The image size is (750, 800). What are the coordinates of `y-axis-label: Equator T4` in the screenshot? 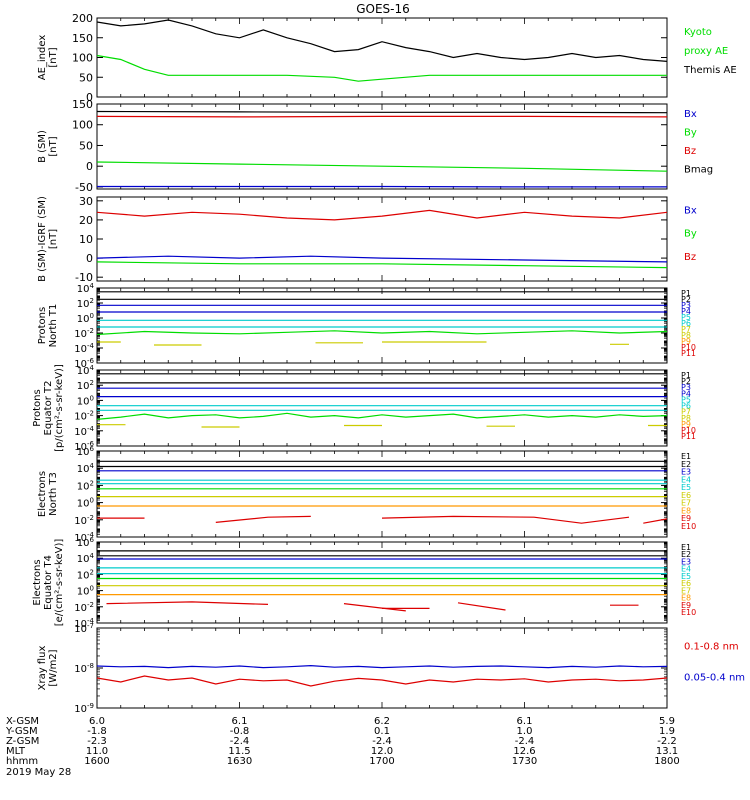 It's located at (48, 582).